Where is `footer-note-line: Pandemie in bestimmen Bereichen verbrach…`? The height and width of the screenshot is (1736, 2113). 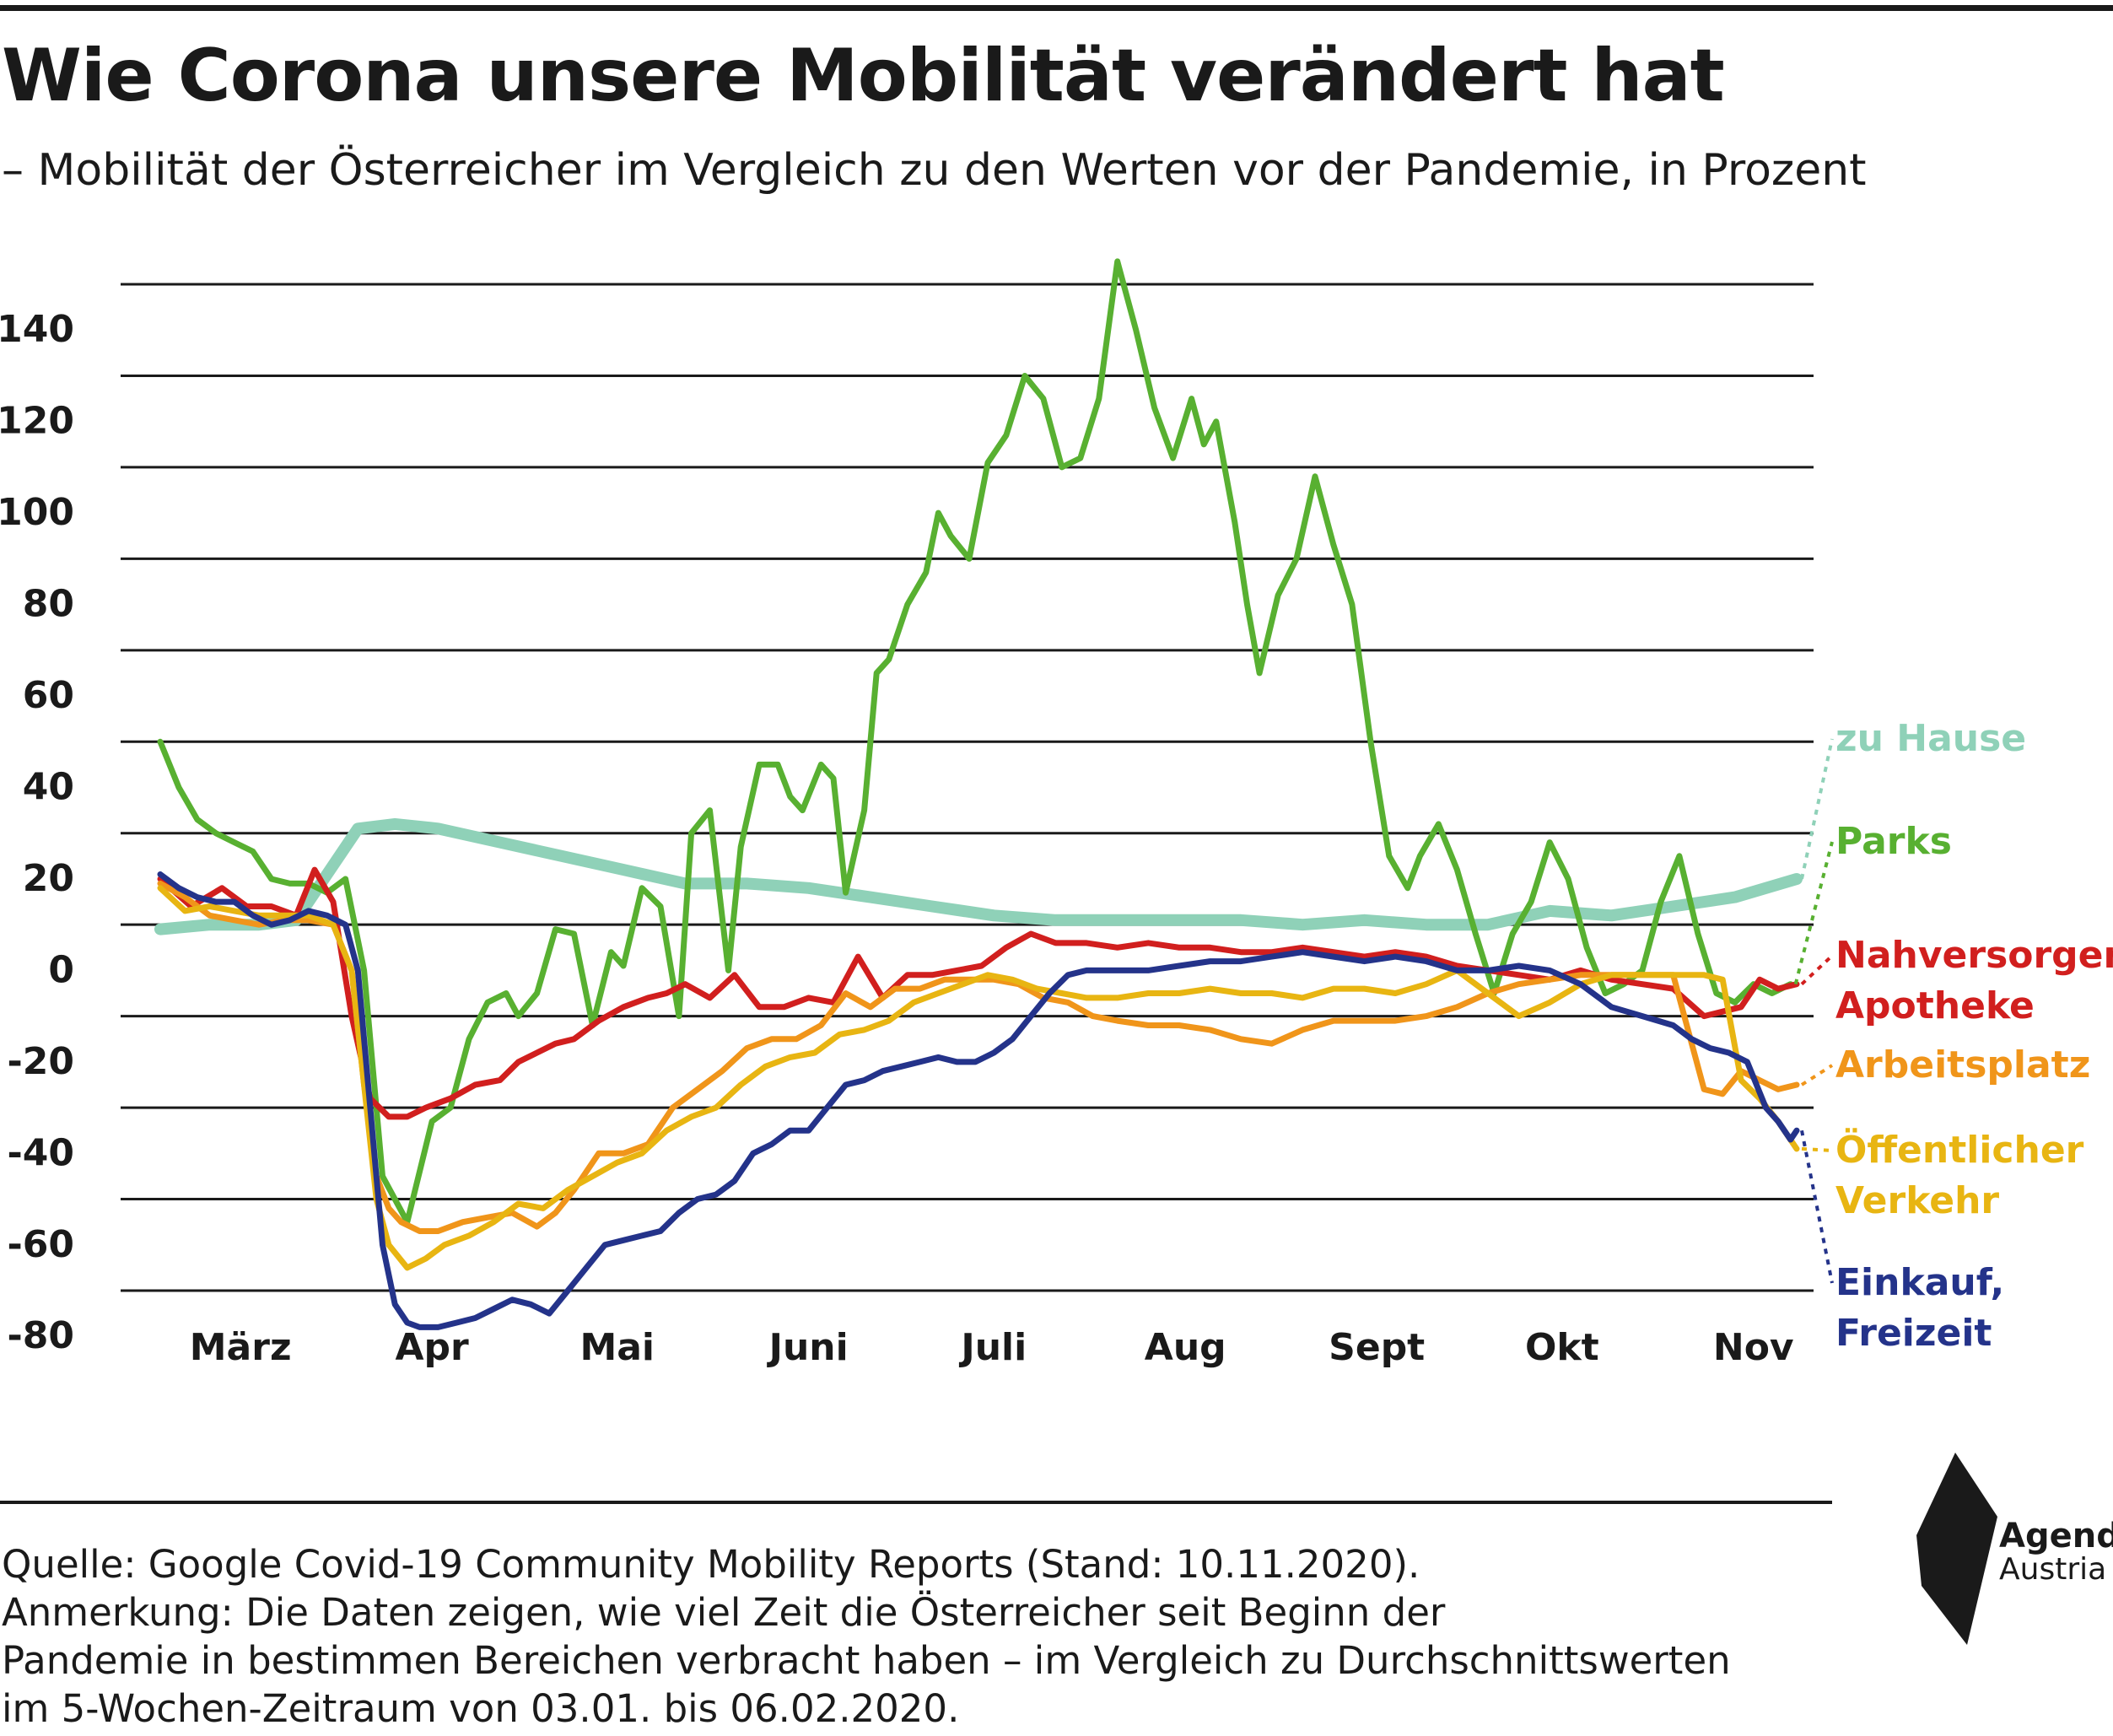 footer-note-line: Pandemie in bestimmen Bereichen verbrach… is located at coordinates (866, 1661).